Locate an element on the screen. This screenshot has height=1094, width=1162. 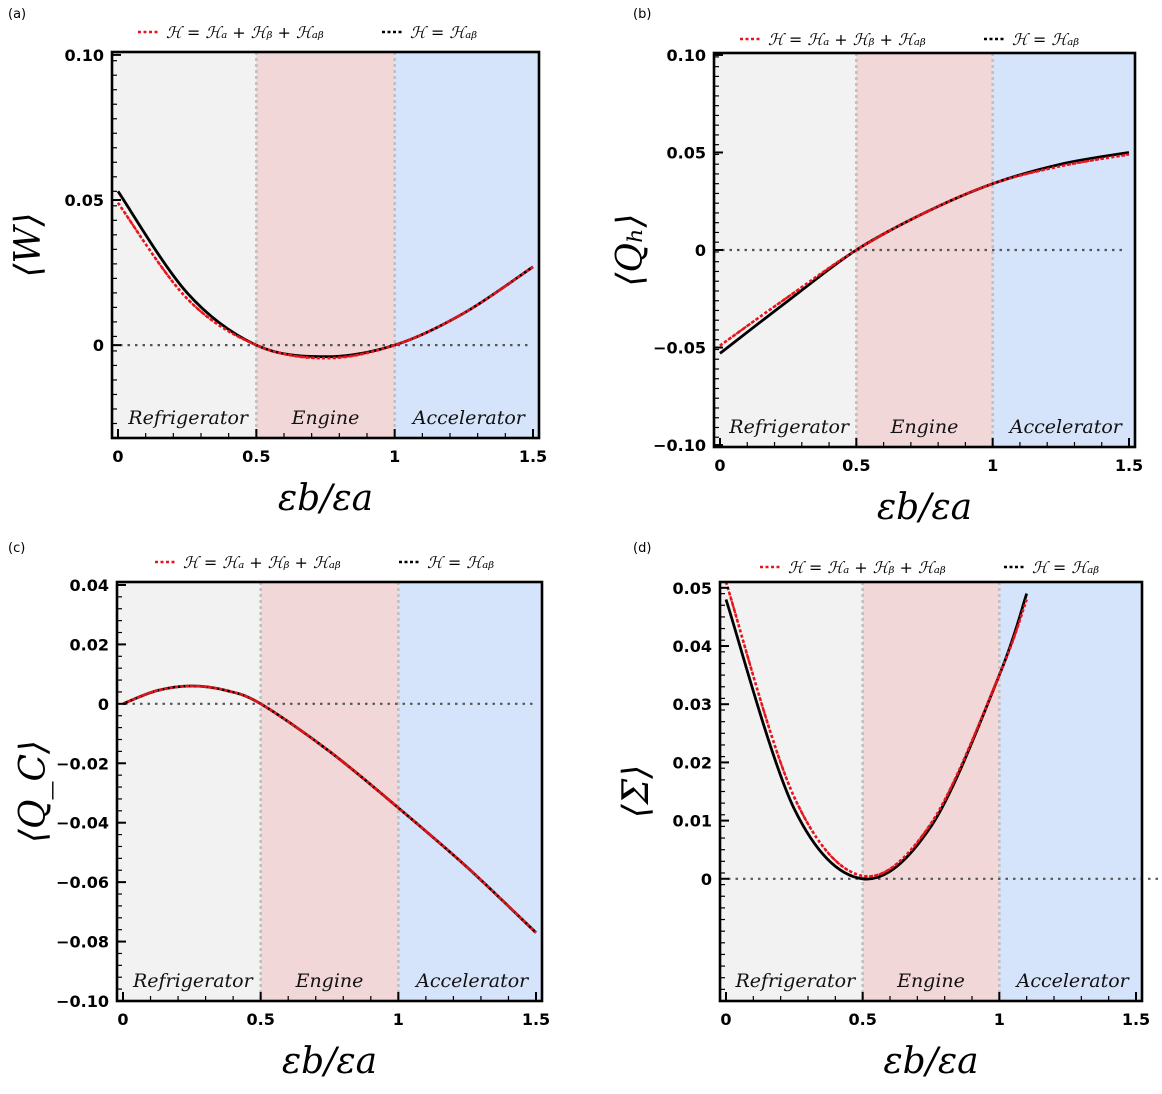
series-line-interaction is located at coordinates (876, 737).